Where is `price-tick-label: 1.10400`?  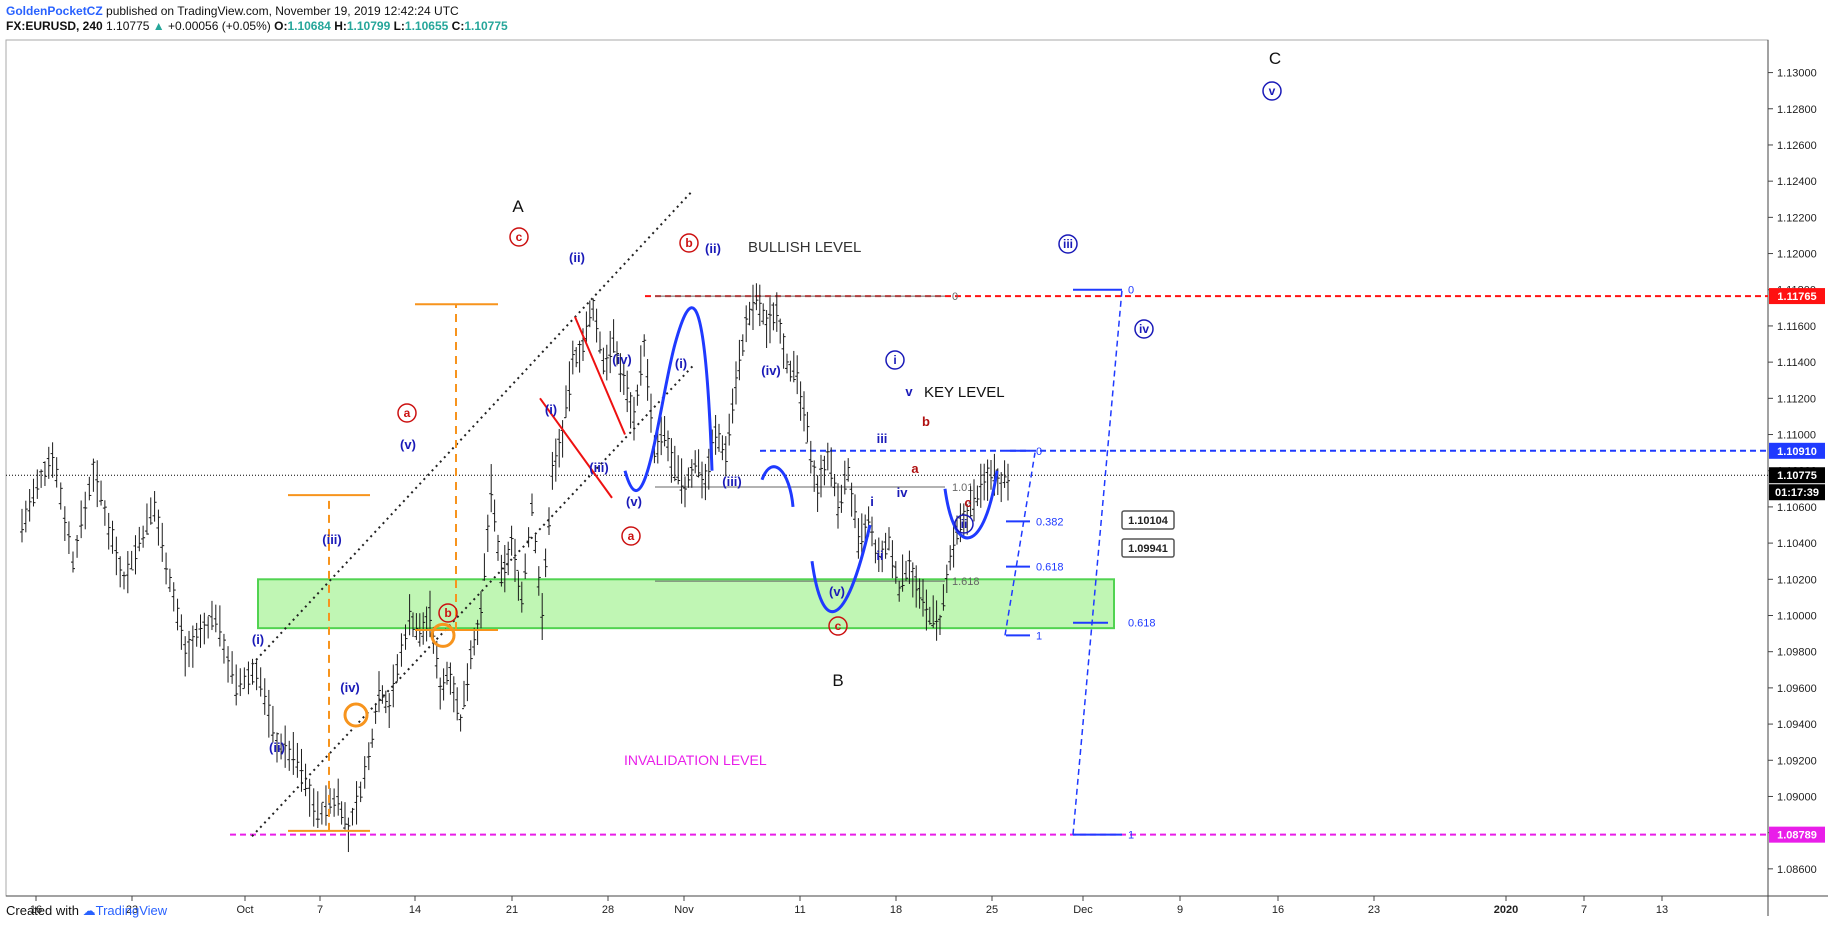
price-tick-label: 1.10400 is located at coordinates (1797, 544).